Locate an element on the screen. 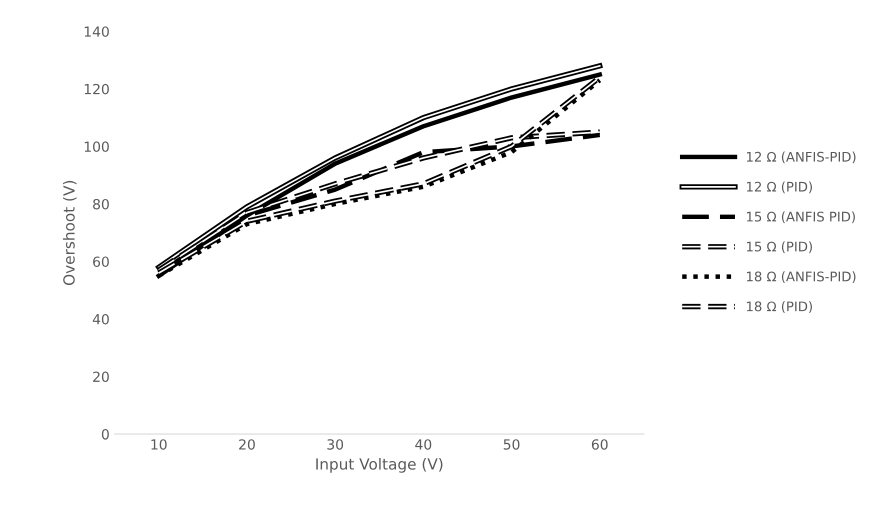  x-tick-label: 10 is located at coordinates (159, 444).